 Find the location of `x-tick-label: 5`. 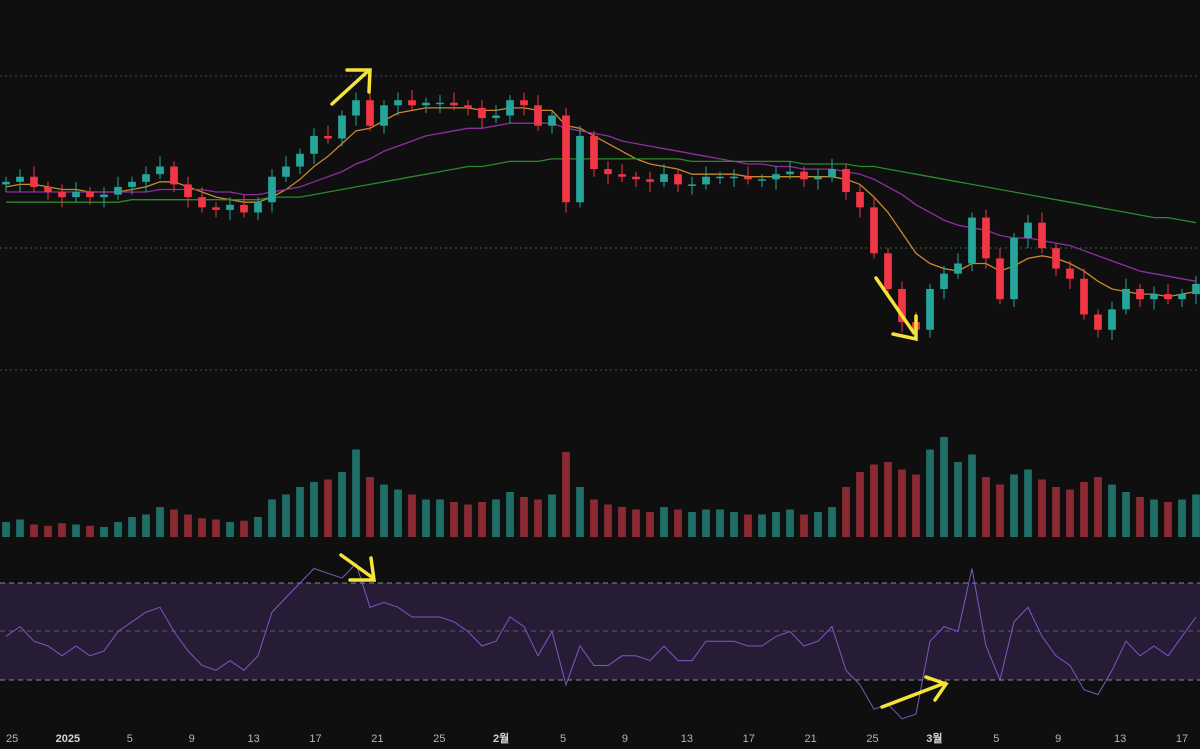

x-tick-label: 5 is located at coordinates (130, 739).